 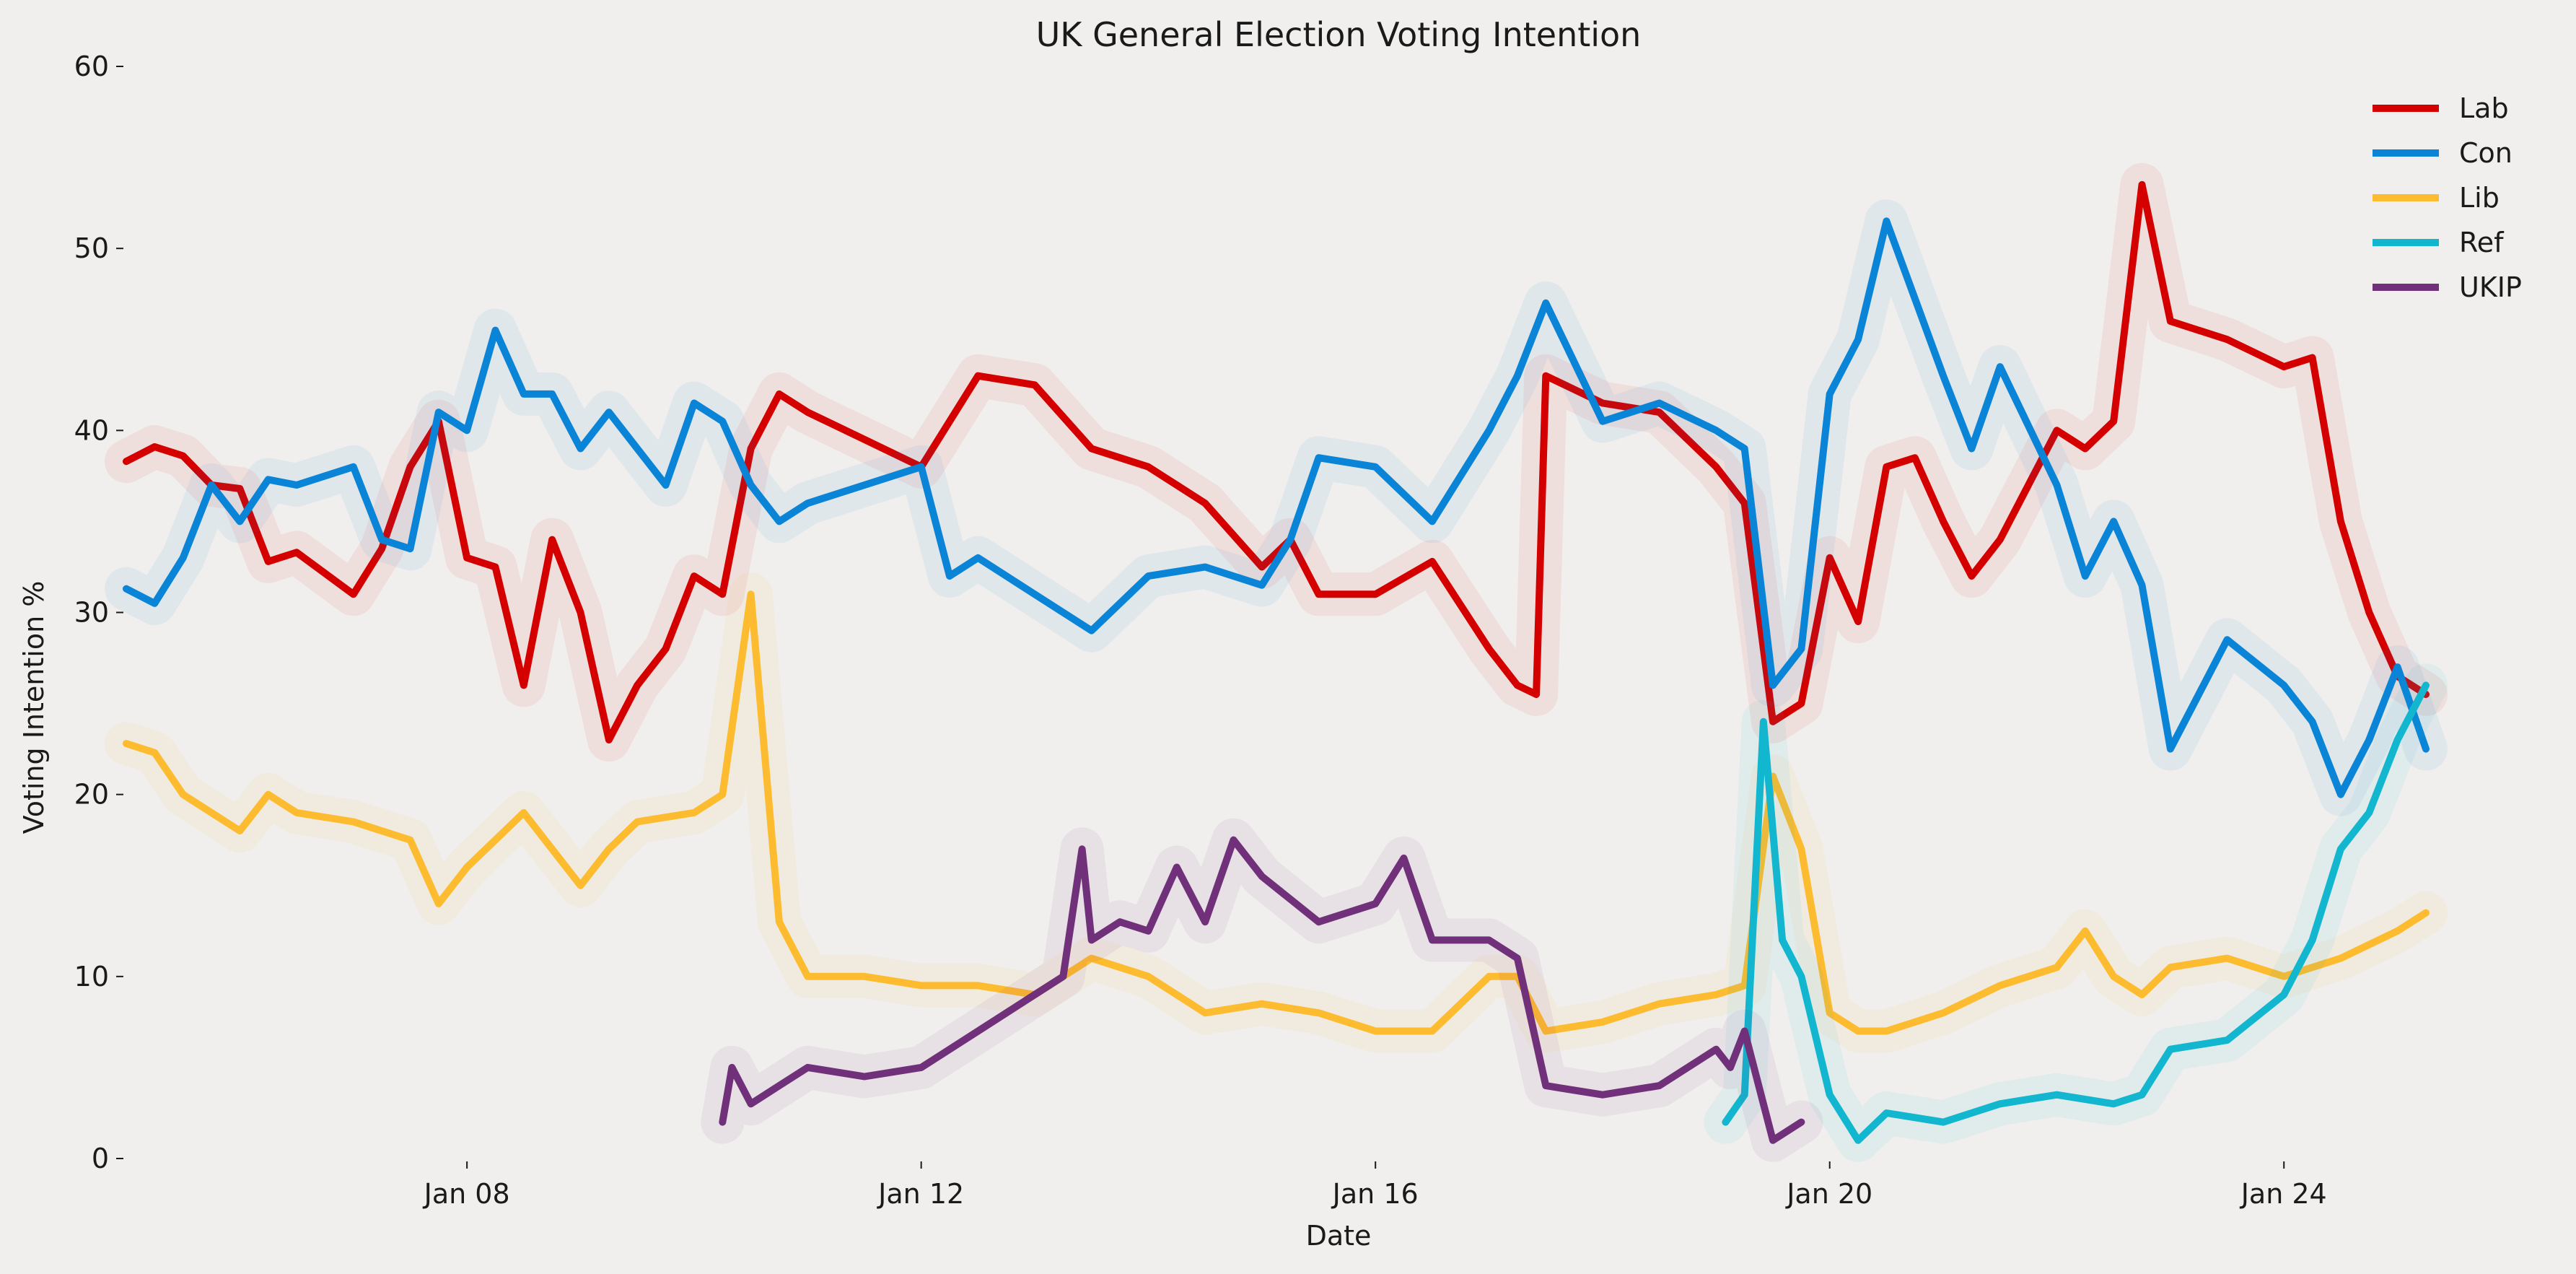 What do you see at coordinates (1339, 34) in the screenshot?
I see `chart-title: UK General Election Voting Intention` at bounding box center [1339, 34].